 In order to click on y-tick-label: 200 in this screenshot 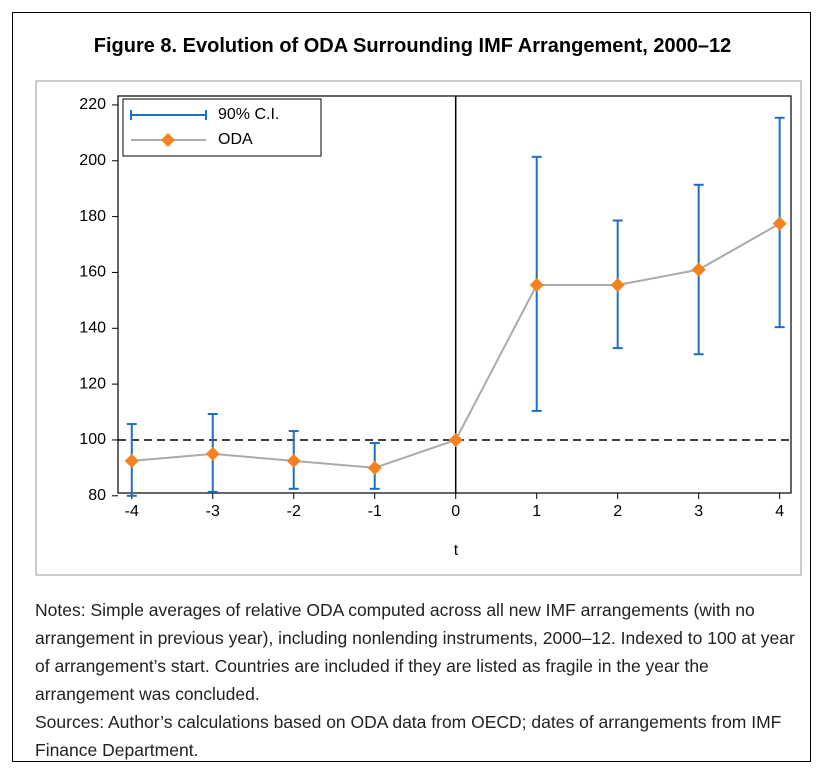, I will do `click(92, 160)`.